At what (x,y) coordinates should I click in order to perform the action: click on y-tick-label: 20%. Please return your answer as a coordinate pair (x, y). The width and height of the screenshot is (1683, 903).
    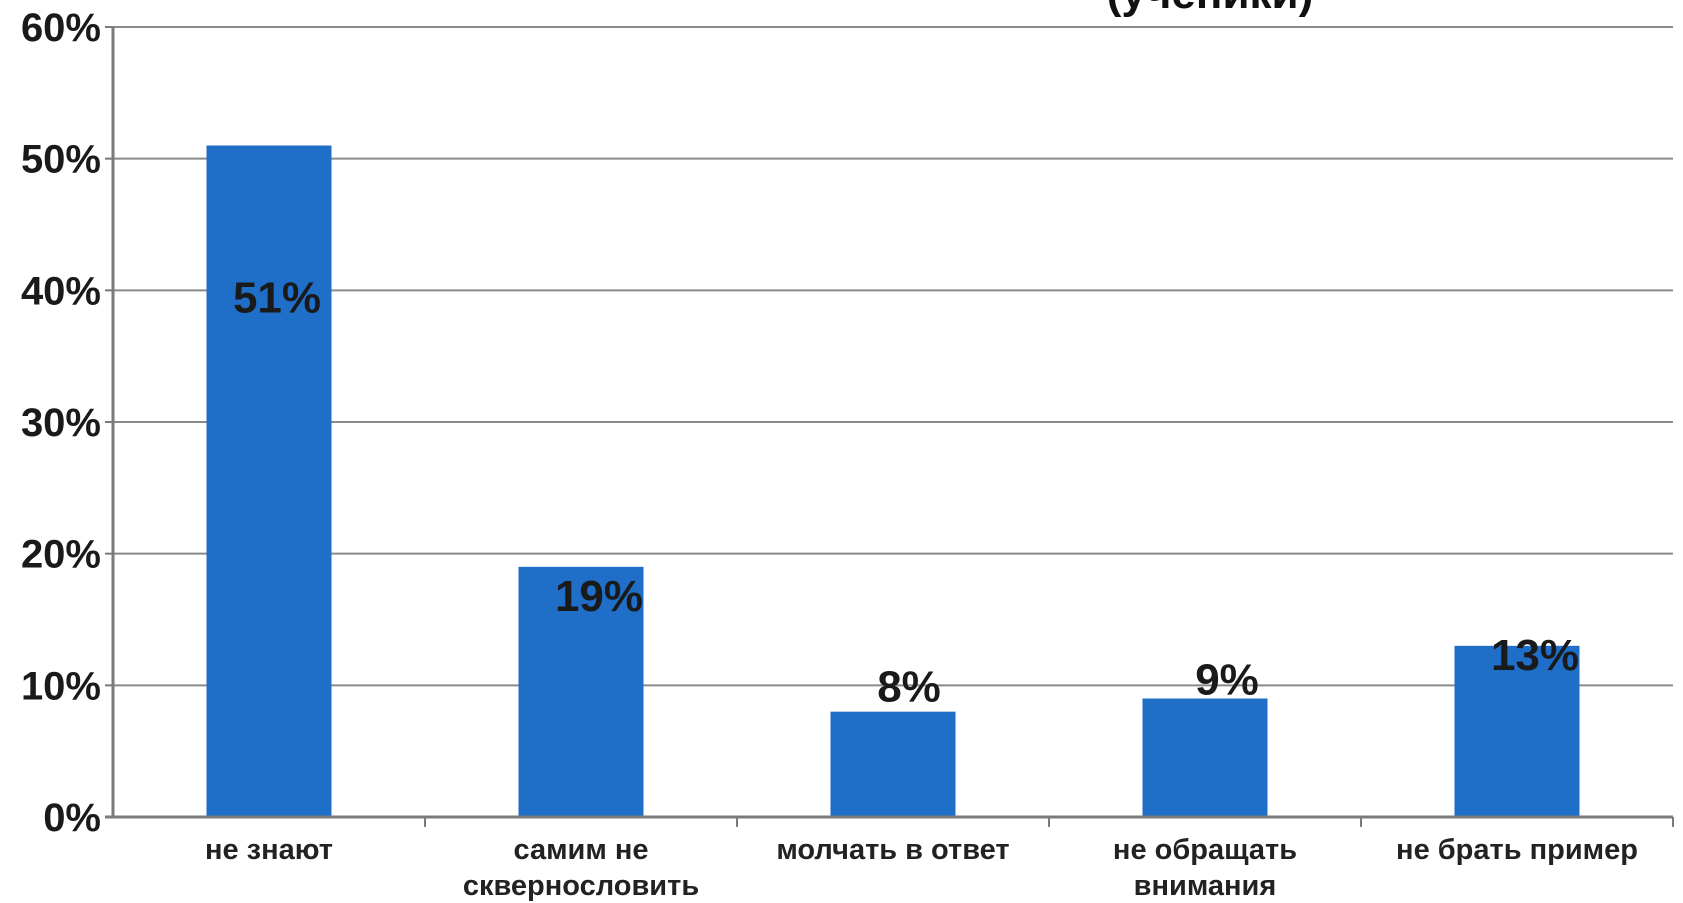
    Looking at the image, I should click on (61, 555).